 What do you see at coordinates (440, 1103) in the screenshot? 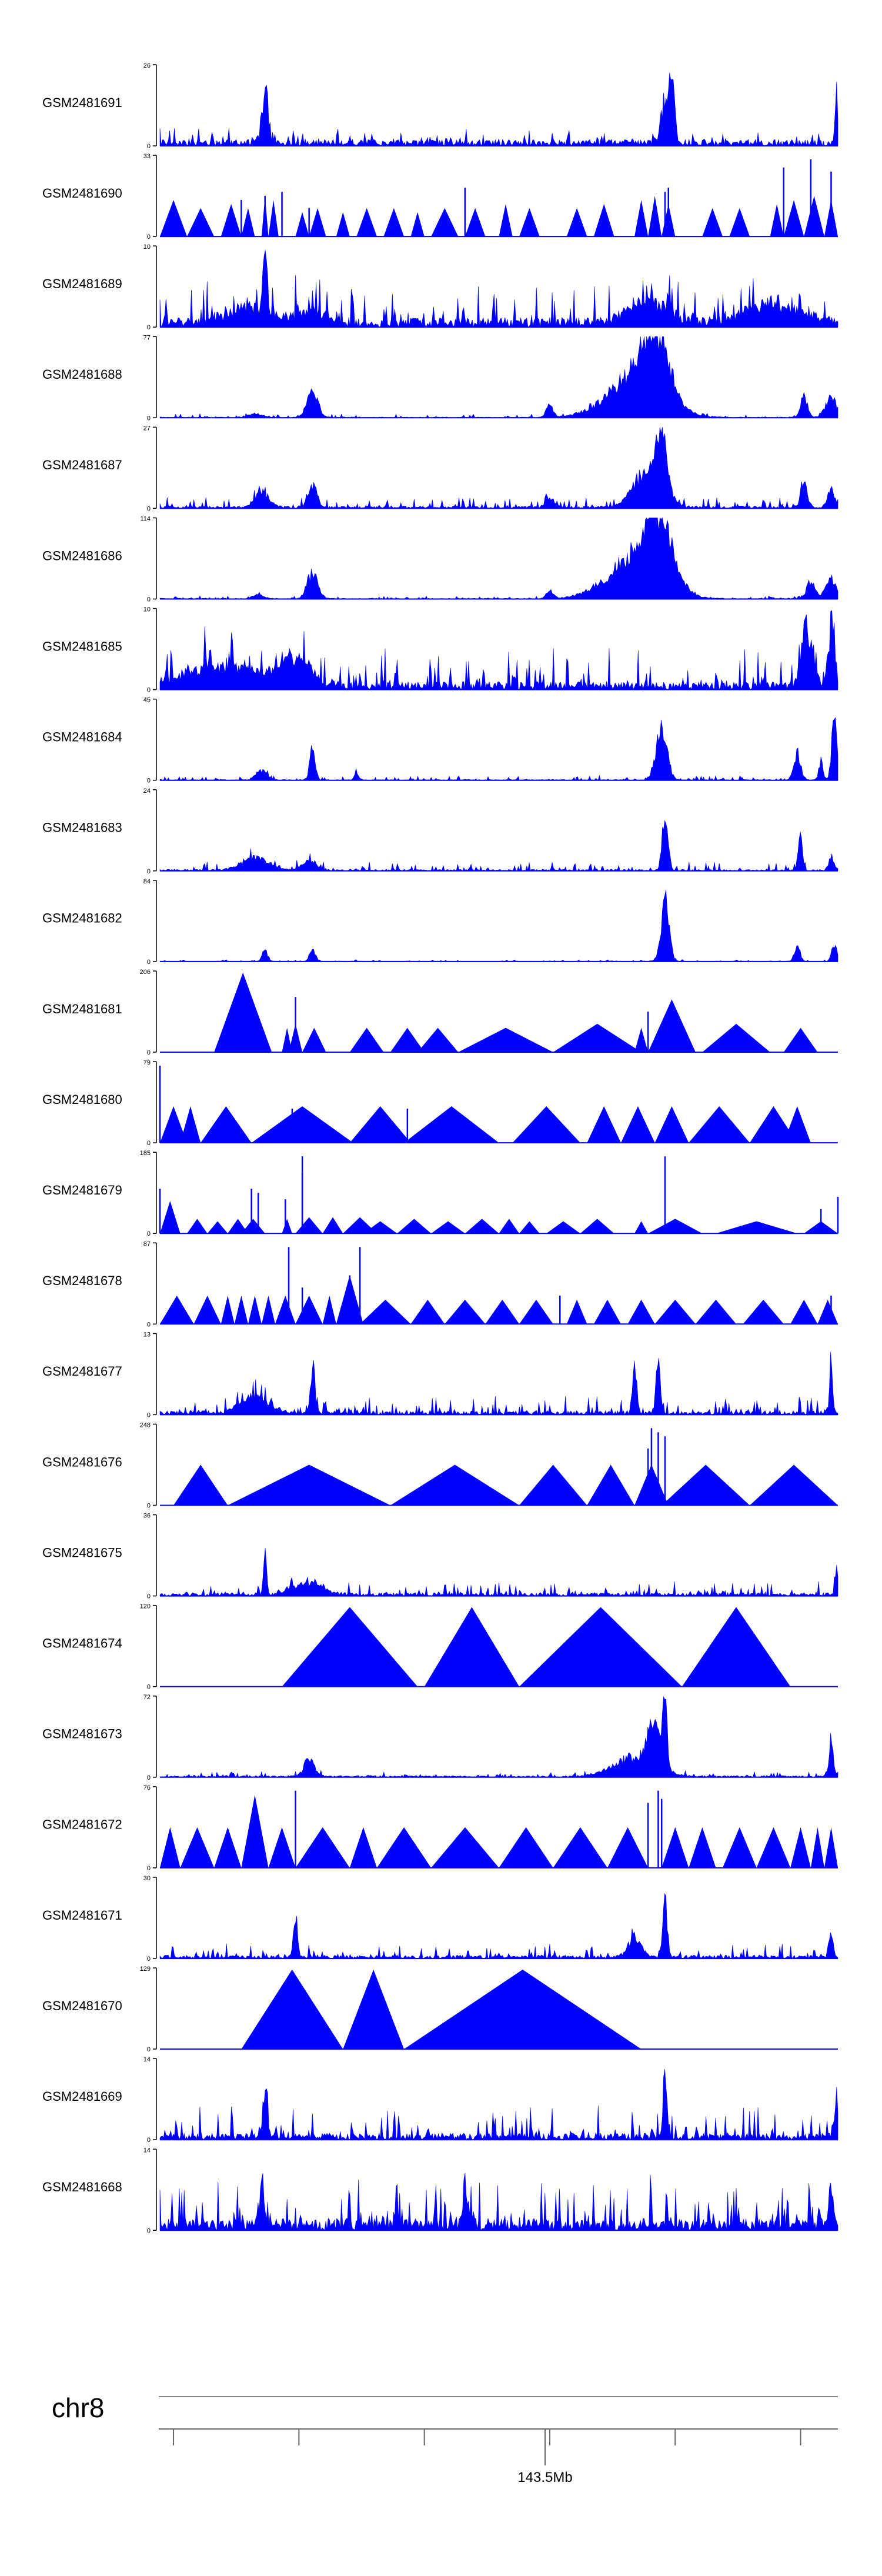
I see `track: GSM2481680 79 0` at bounding box center [440, 1103].